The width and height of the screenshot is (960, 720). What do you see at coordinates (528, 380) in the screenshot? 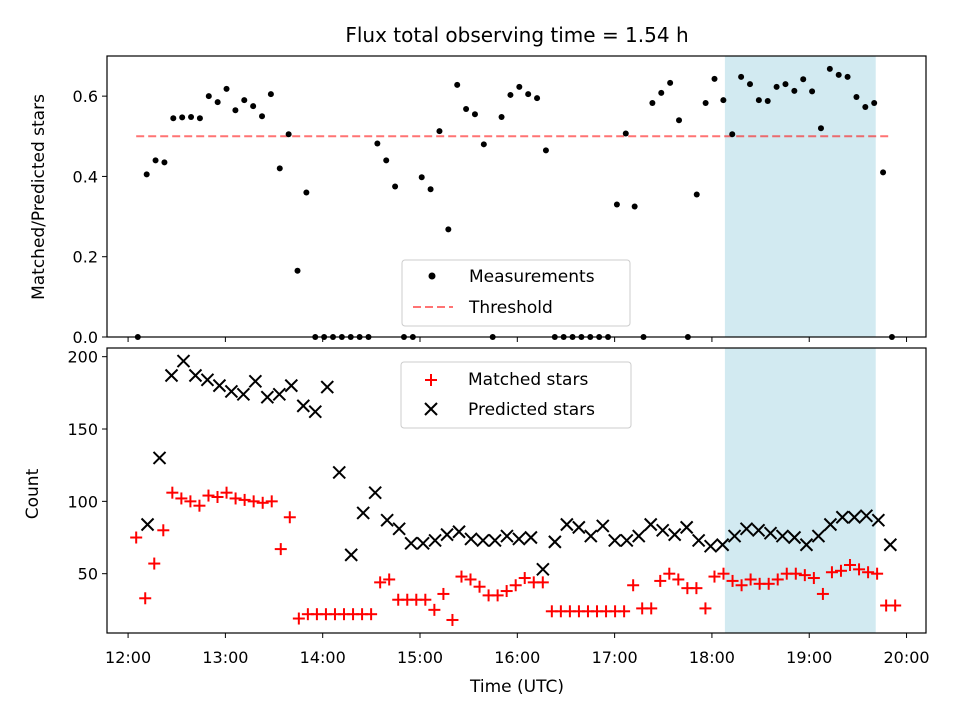
I see `matched-legend-label: Matched stars` at bounding box center [528, 380].